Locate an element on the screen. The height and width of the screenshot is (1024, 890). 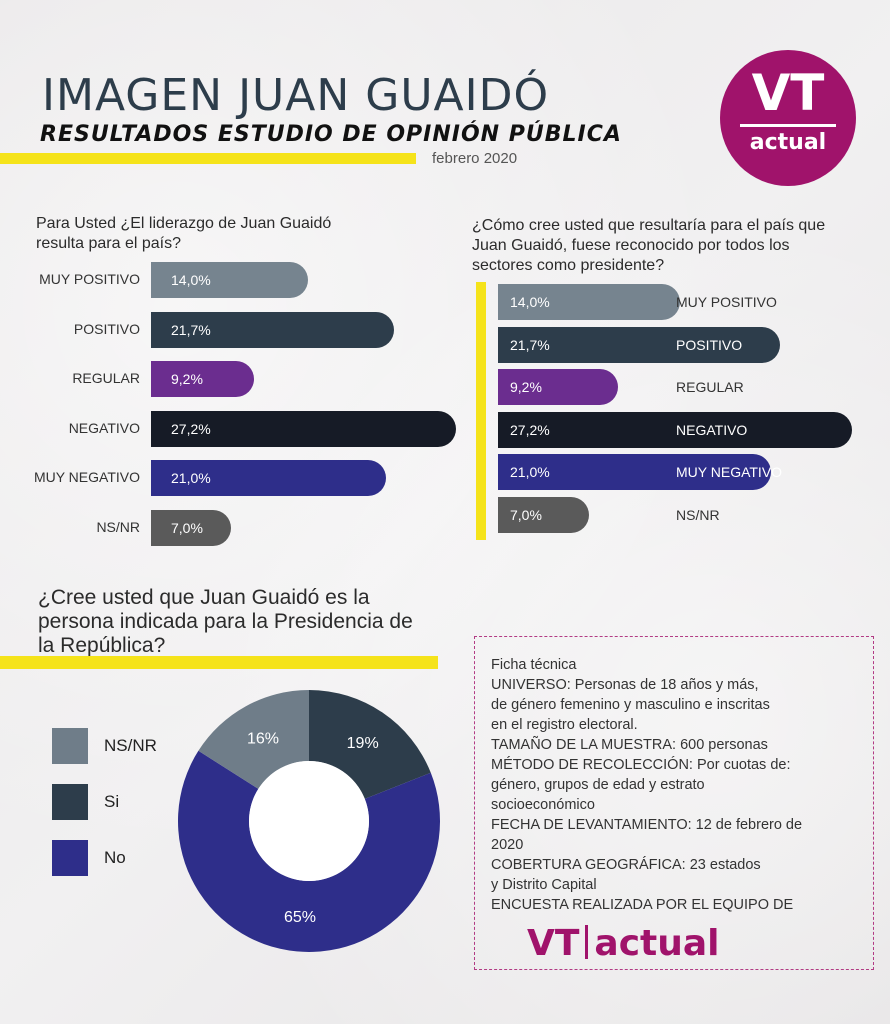
chart1-label-positivo: POSITIVO is located at coordinates (106, 328).